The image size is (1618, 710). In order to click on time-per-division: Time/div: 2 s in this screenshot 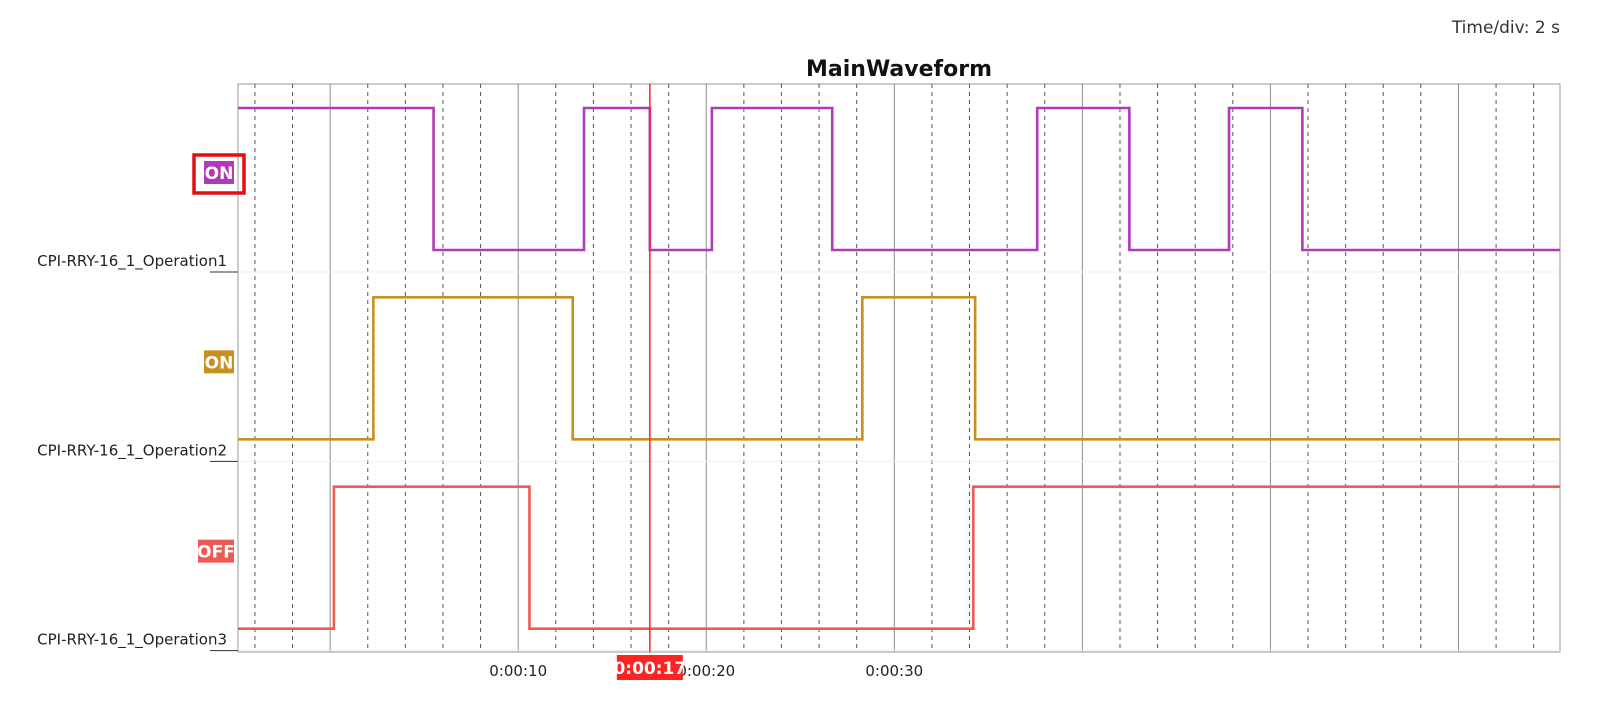, I will do `click(1505, 28)`.